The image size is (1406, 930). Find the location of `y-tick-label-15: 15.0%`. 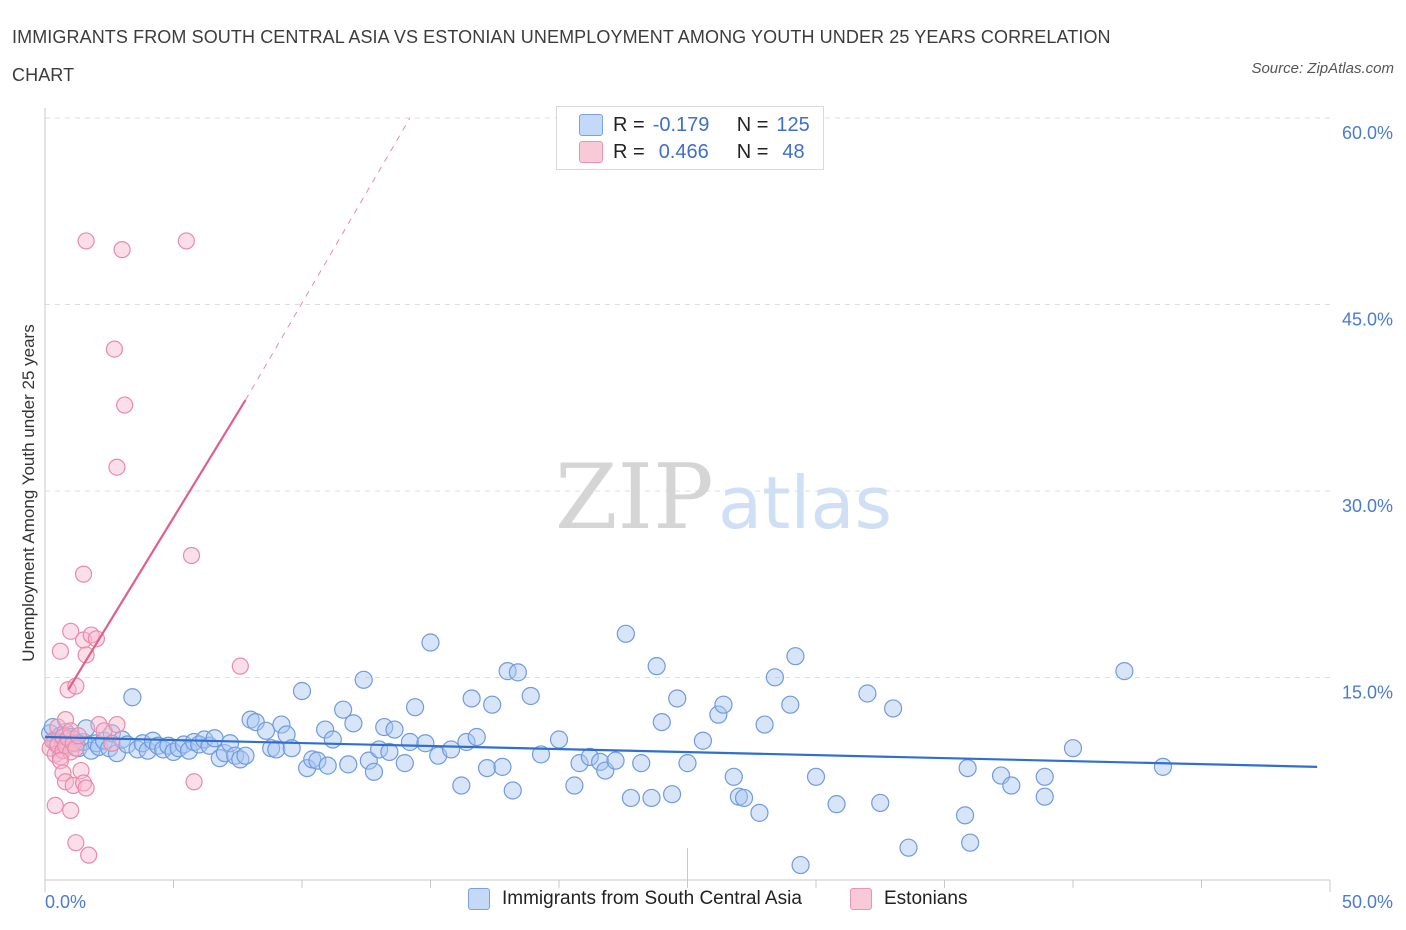

y-tick-label-15: 15.0% is located at coordinates (1367, 693).